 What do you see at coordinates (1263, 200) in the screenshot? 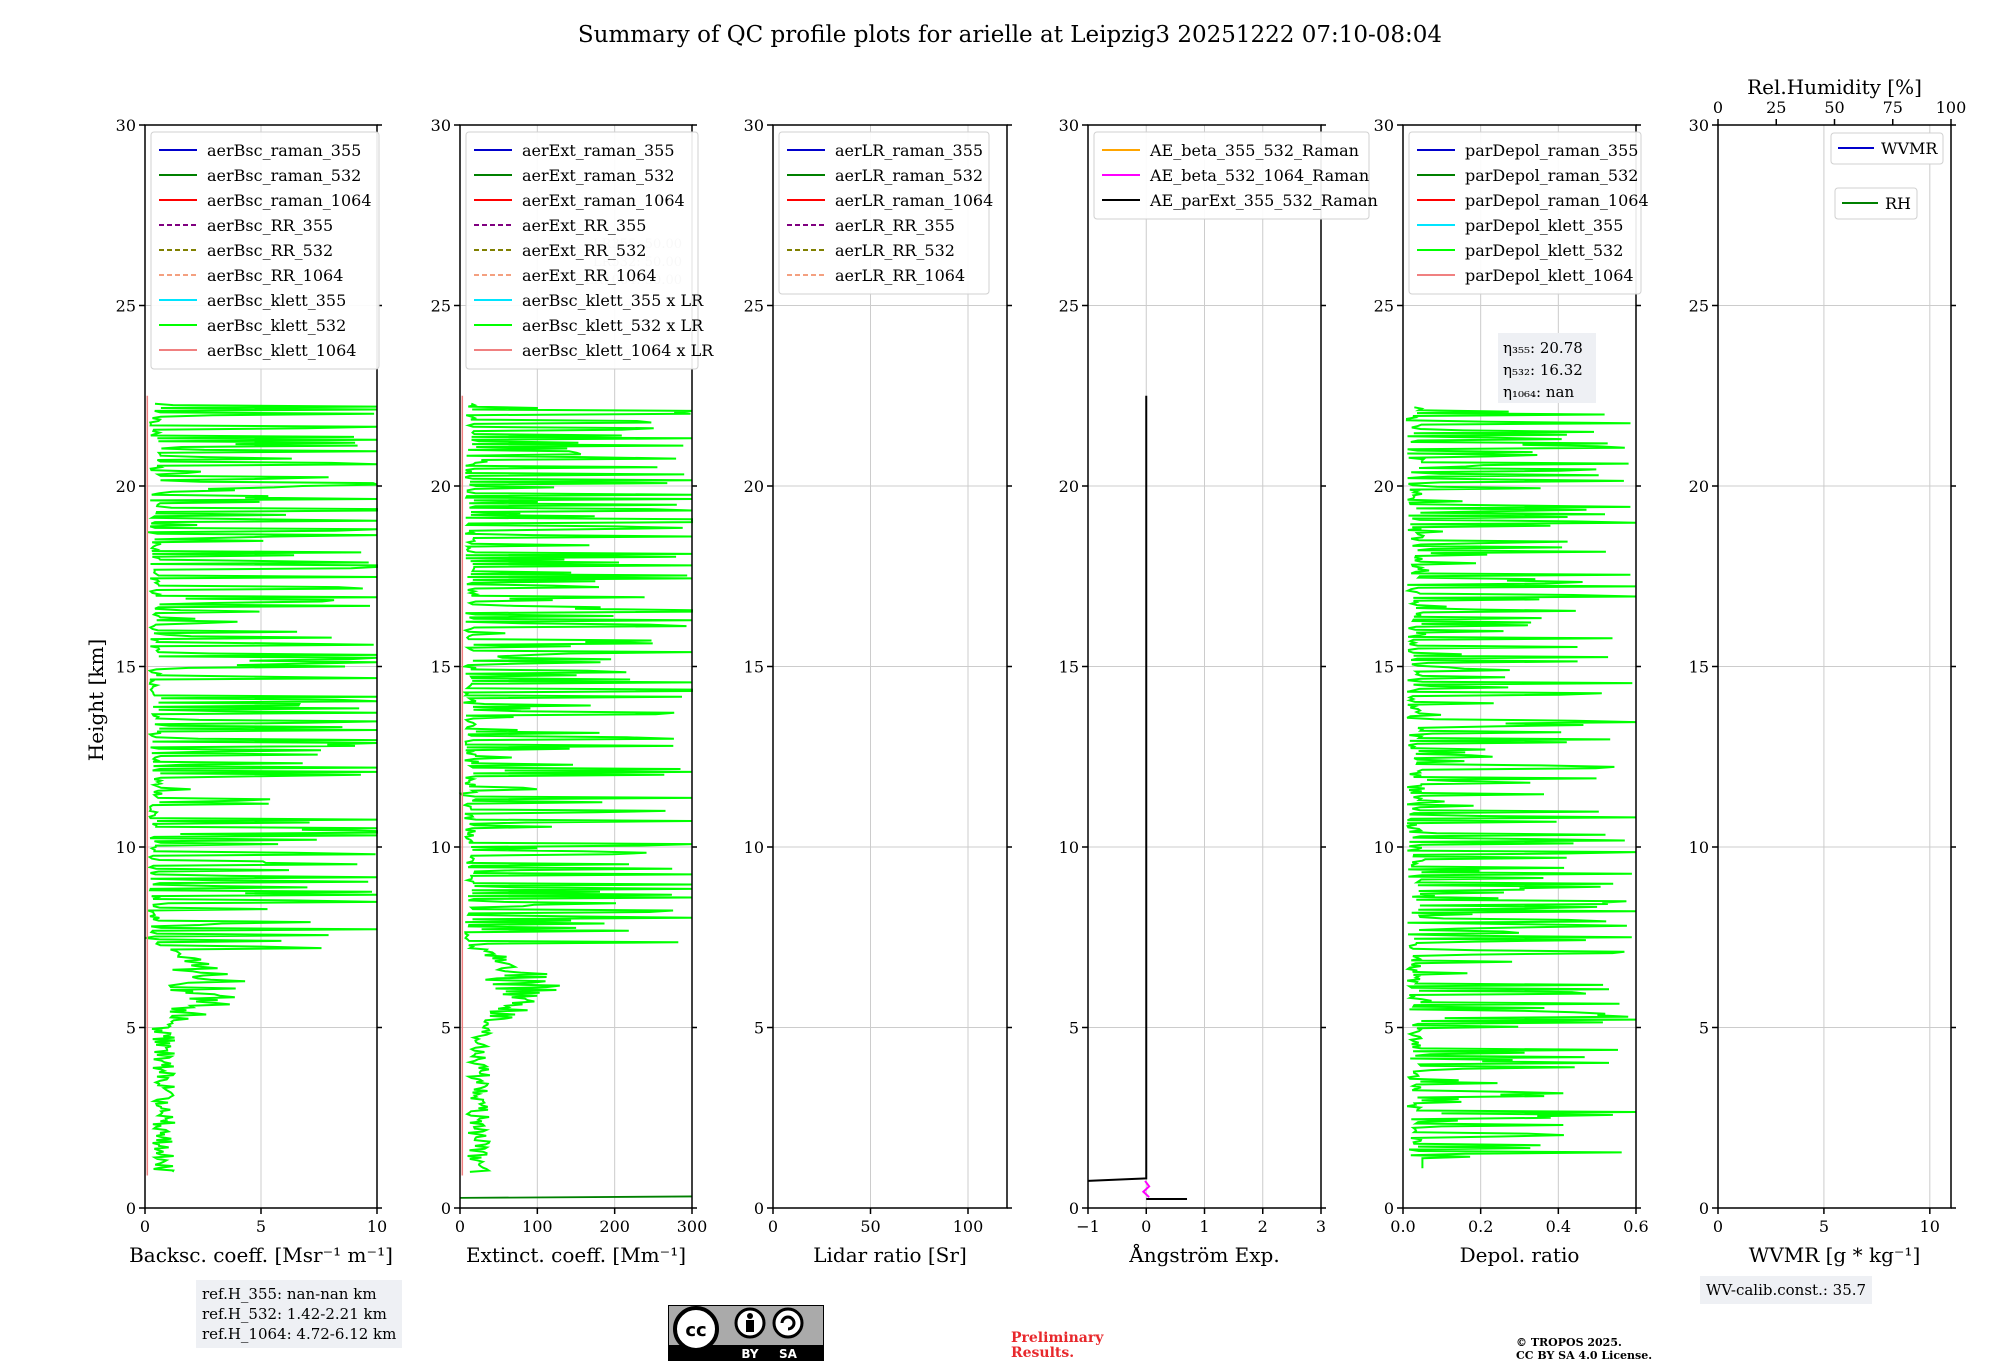
I see `legend-label: AE_parExt_355_532_Raman` at bounding box center [1263, 200].